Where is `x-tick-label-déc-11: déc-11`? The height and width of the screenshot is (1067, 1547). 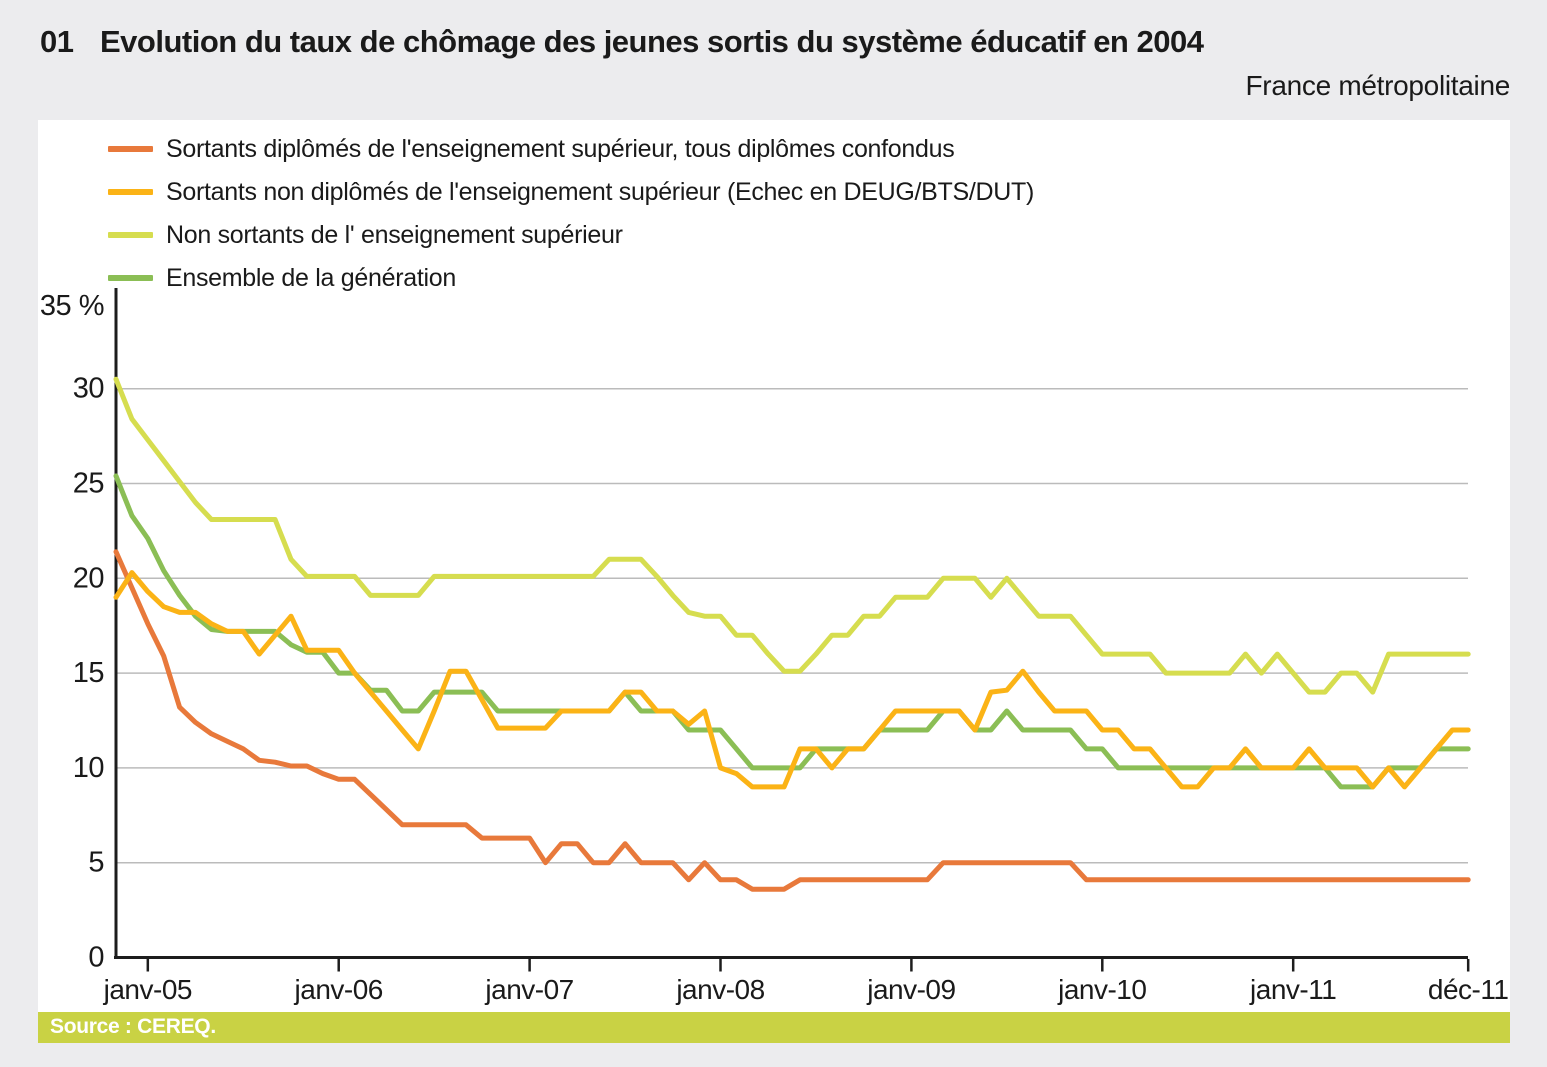 x-tick-label-déc-11: déc-11 is located at coordinates (1468, 989).